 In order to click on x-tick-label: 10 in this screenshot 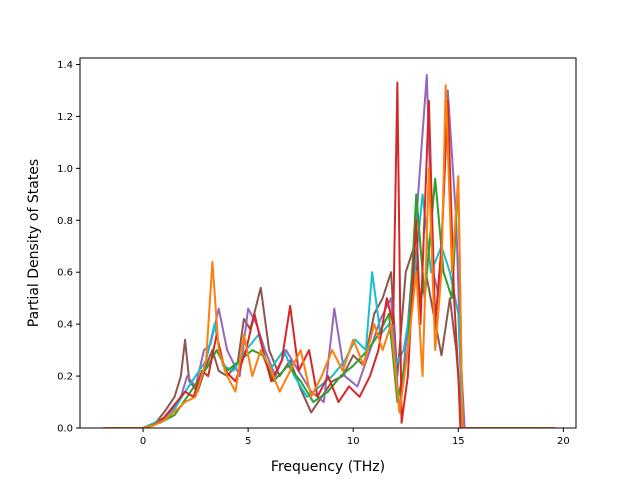, I will do `click(353, 441)`.